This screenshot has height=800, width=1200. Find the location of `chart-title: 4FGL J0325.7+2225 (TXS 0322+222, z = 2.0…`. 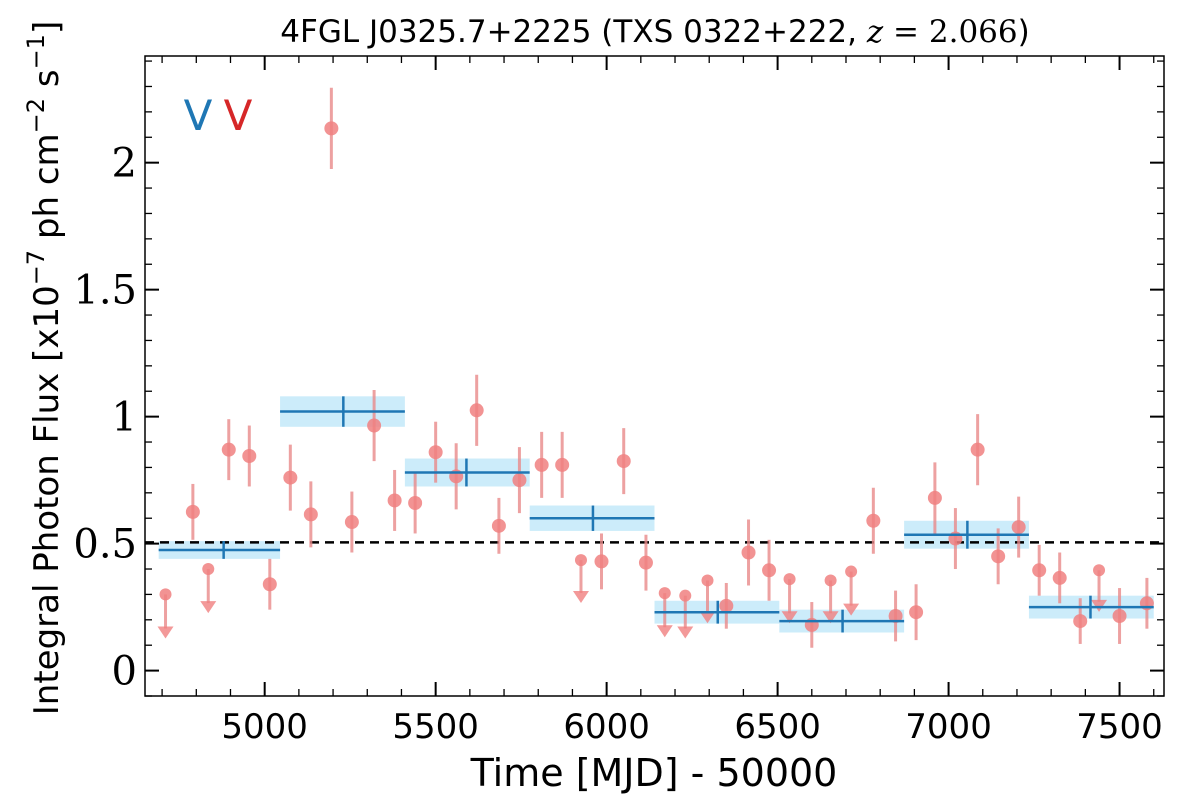

chart-title: 4FGL J0325.7+2225 (TXS 0322+222, z = 2.0… is located at coordinates (654, 32).